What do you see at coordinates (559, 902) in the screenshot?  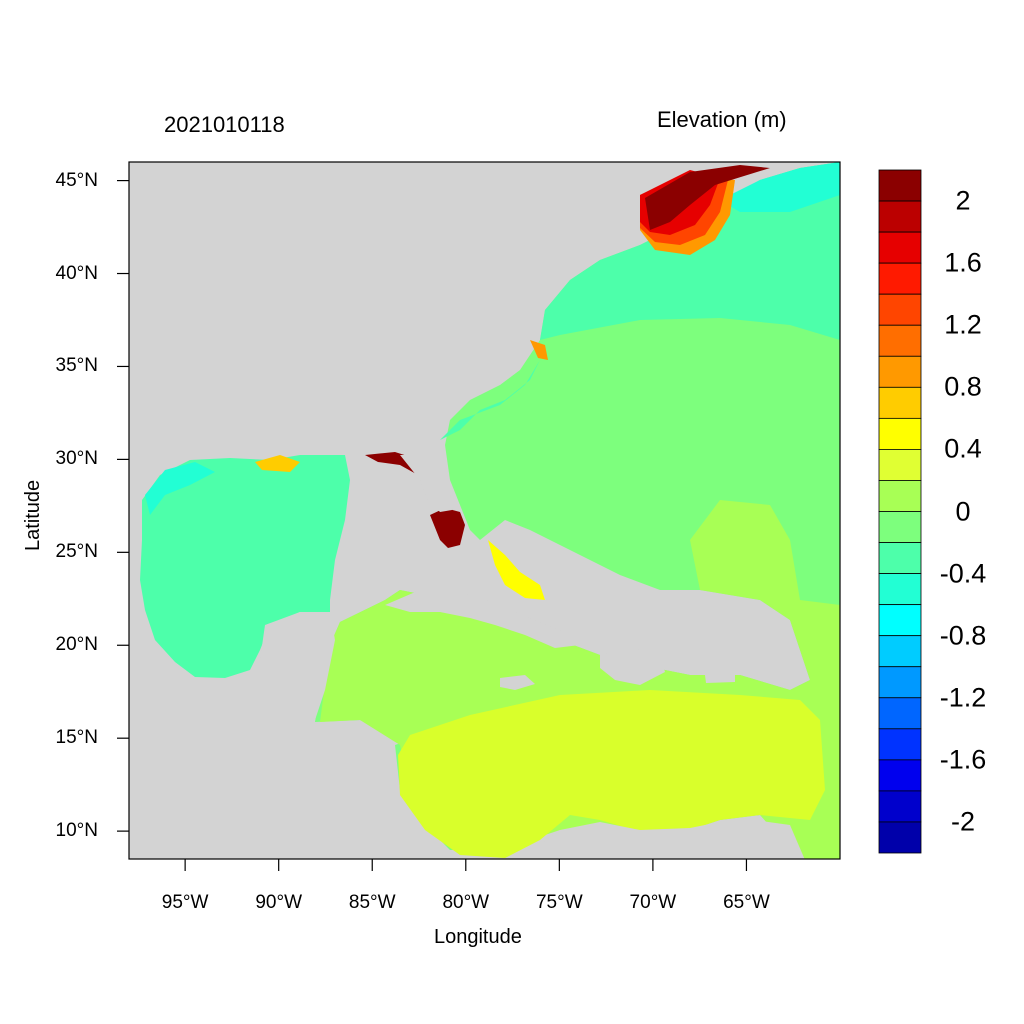 I see `lon-tick-label: 75°W` at bounding box center [559, 902].